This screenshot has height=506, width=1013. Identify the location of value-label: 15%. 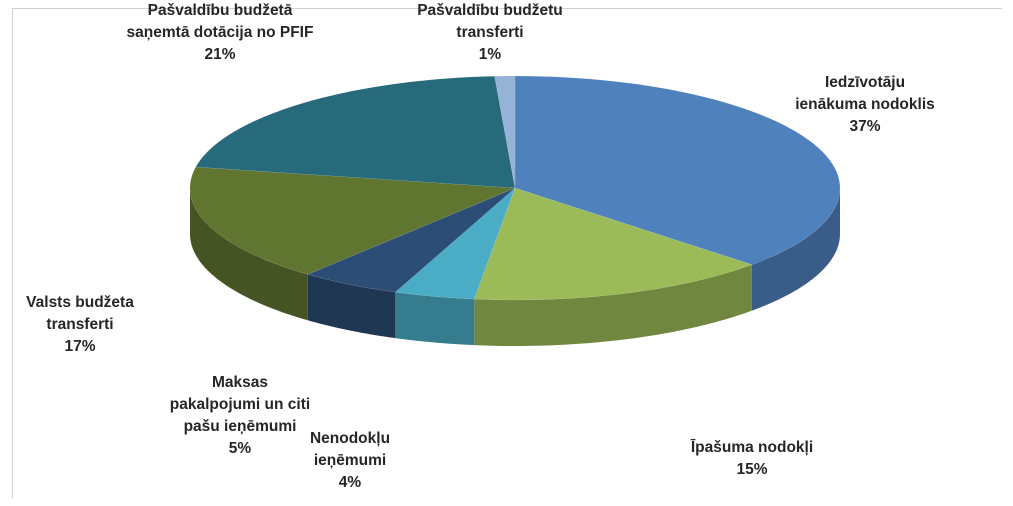
(752, 469).